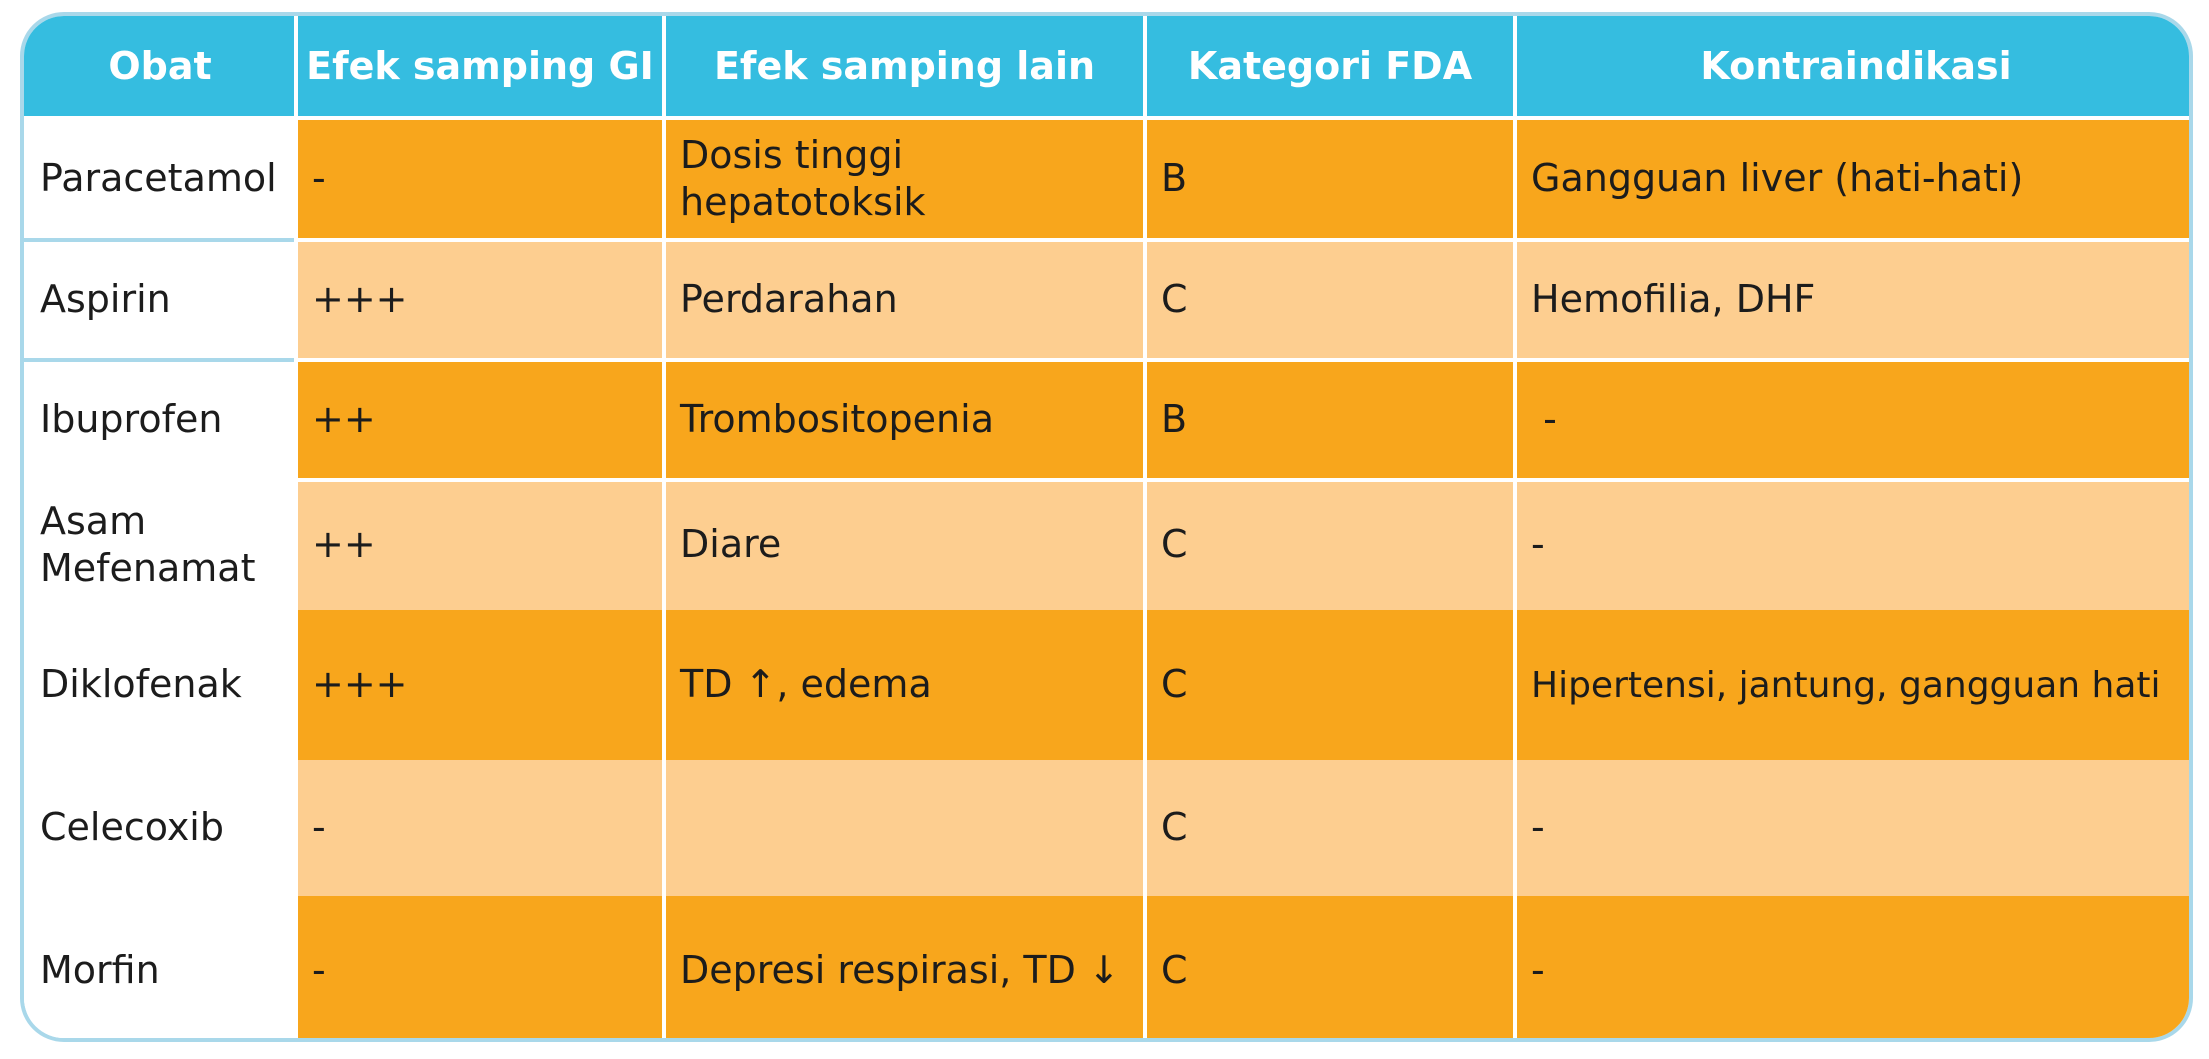  I want to click on cell-gi-ibuprofen: ++, so click(480, 420).